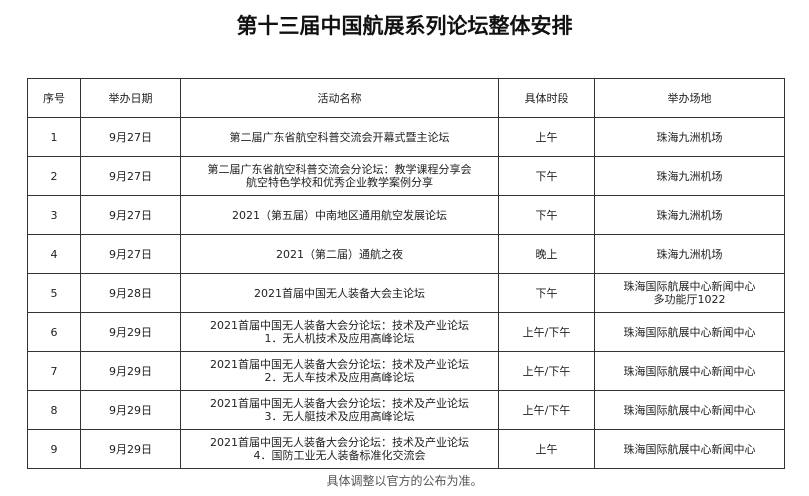 This screenshot has height=496, width=809. I want to click on table-row: 3 9月27日 2021（第五届）中南地区通用航空发展论坛 下午 珠海九洲机场, so click(406, 215).